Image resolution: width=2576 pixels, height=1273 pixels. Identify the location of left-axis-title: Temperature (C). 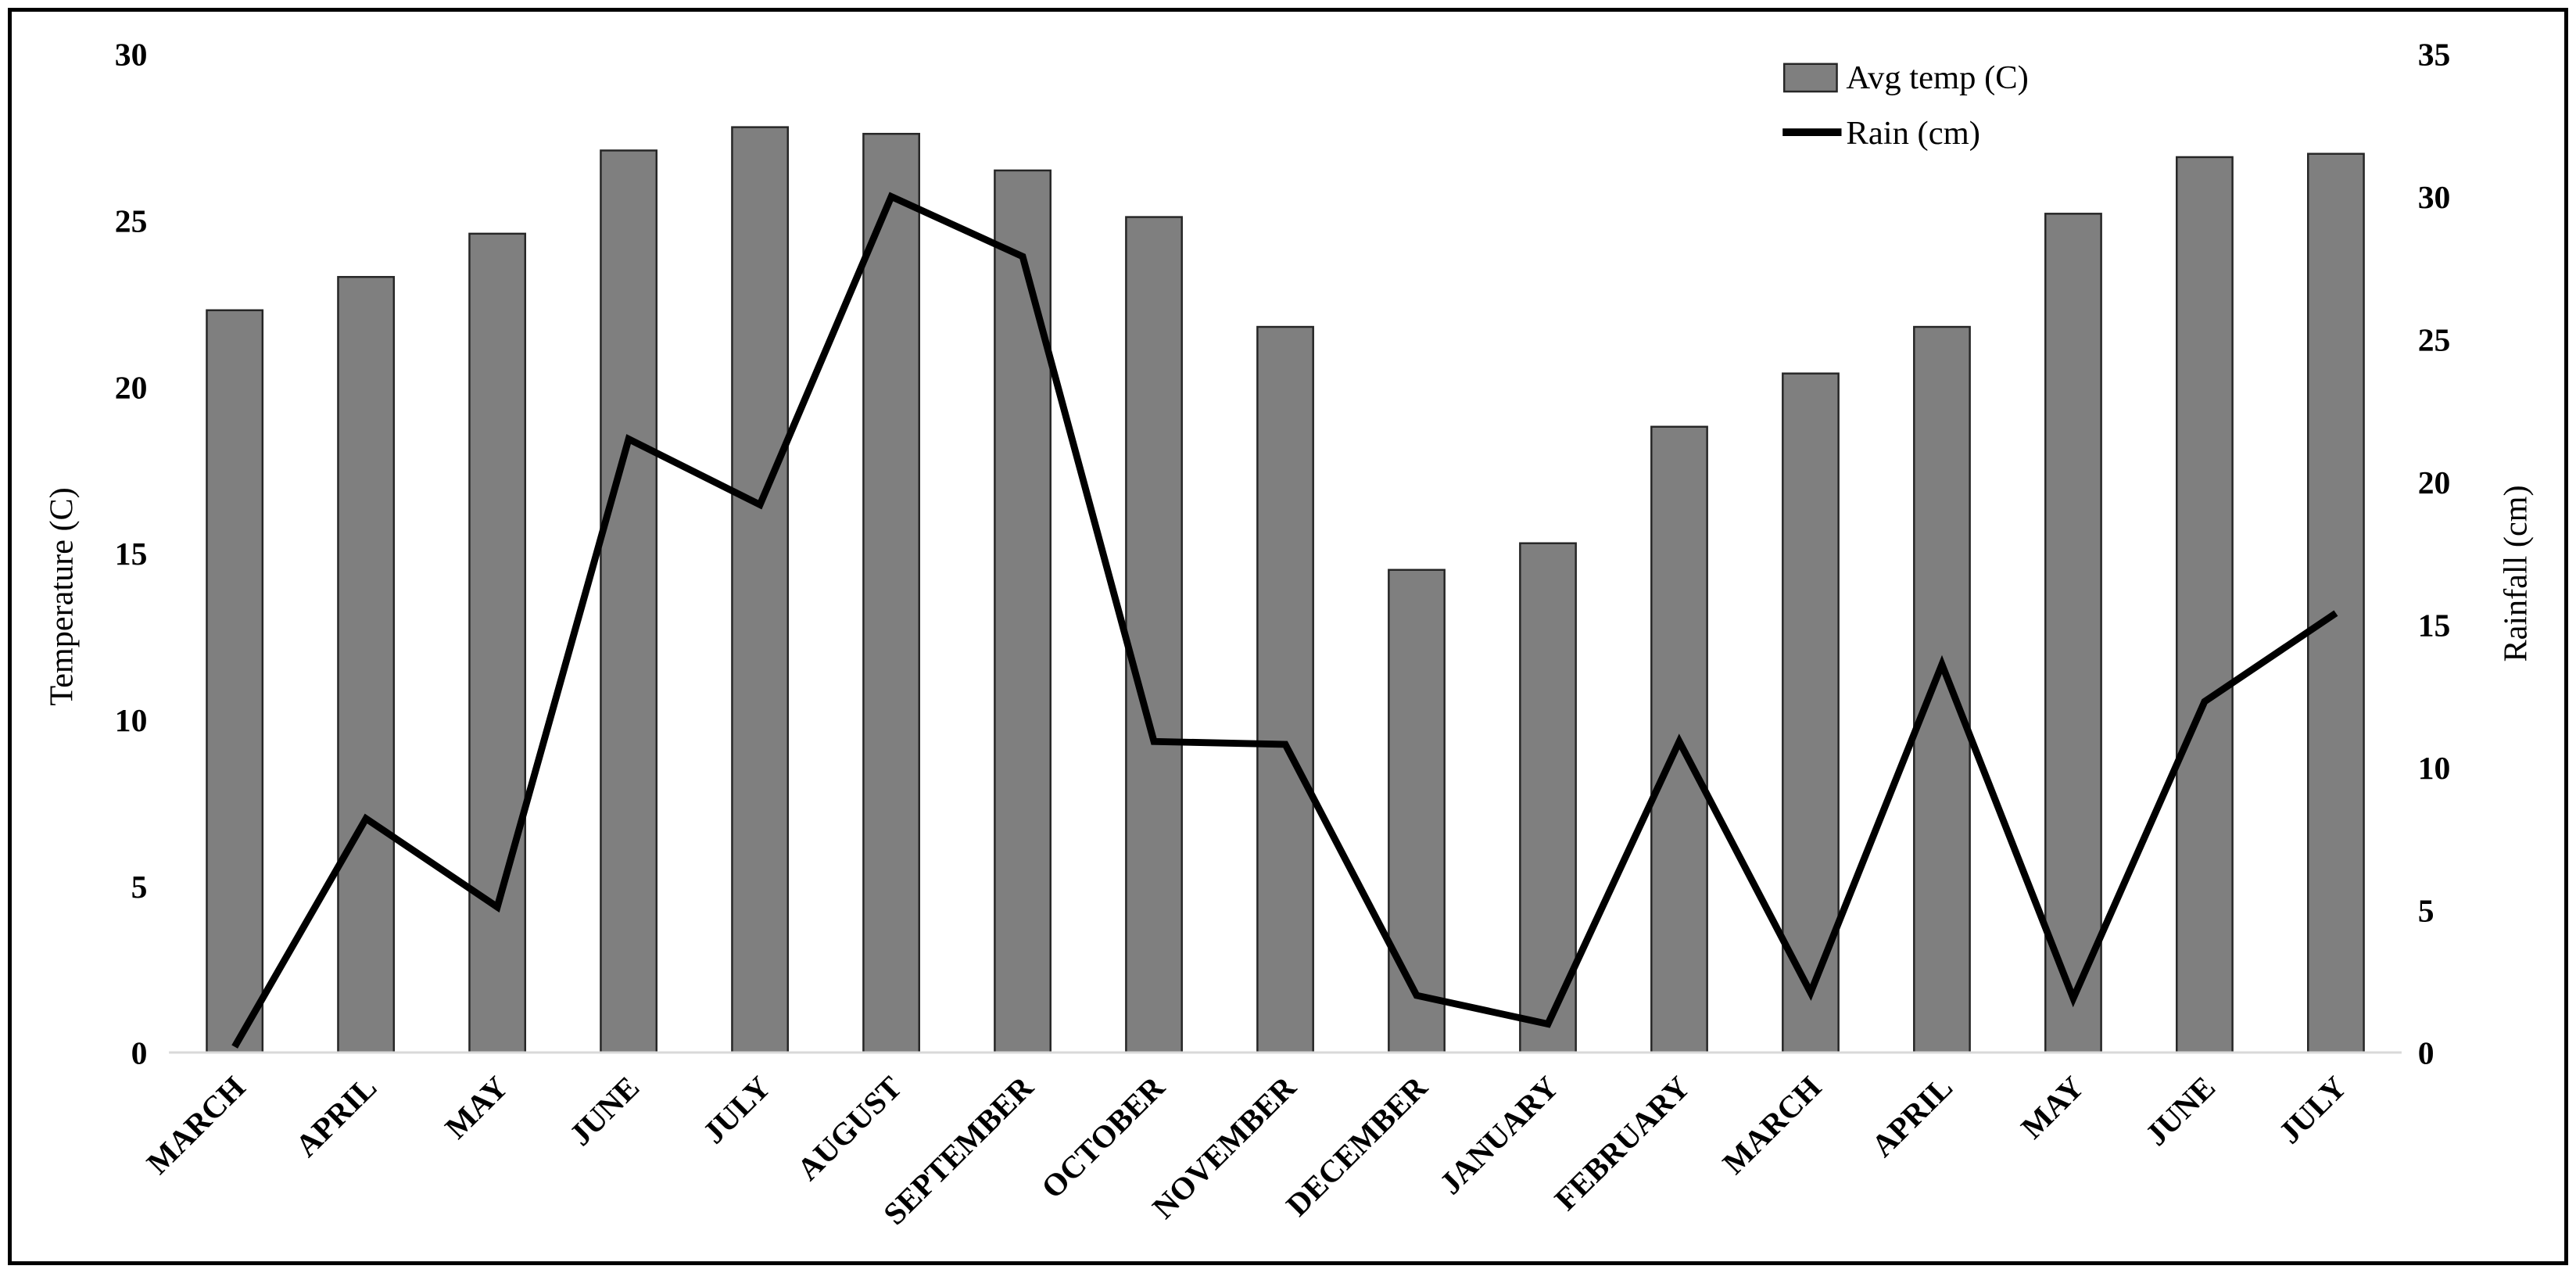
(62, 596).